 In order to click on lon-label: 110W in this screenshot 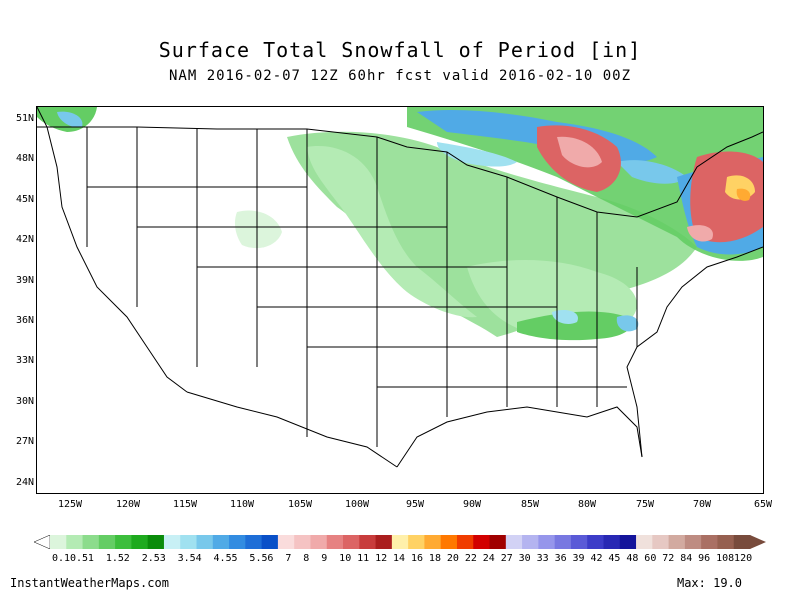, I will do `click(242, 504)`.